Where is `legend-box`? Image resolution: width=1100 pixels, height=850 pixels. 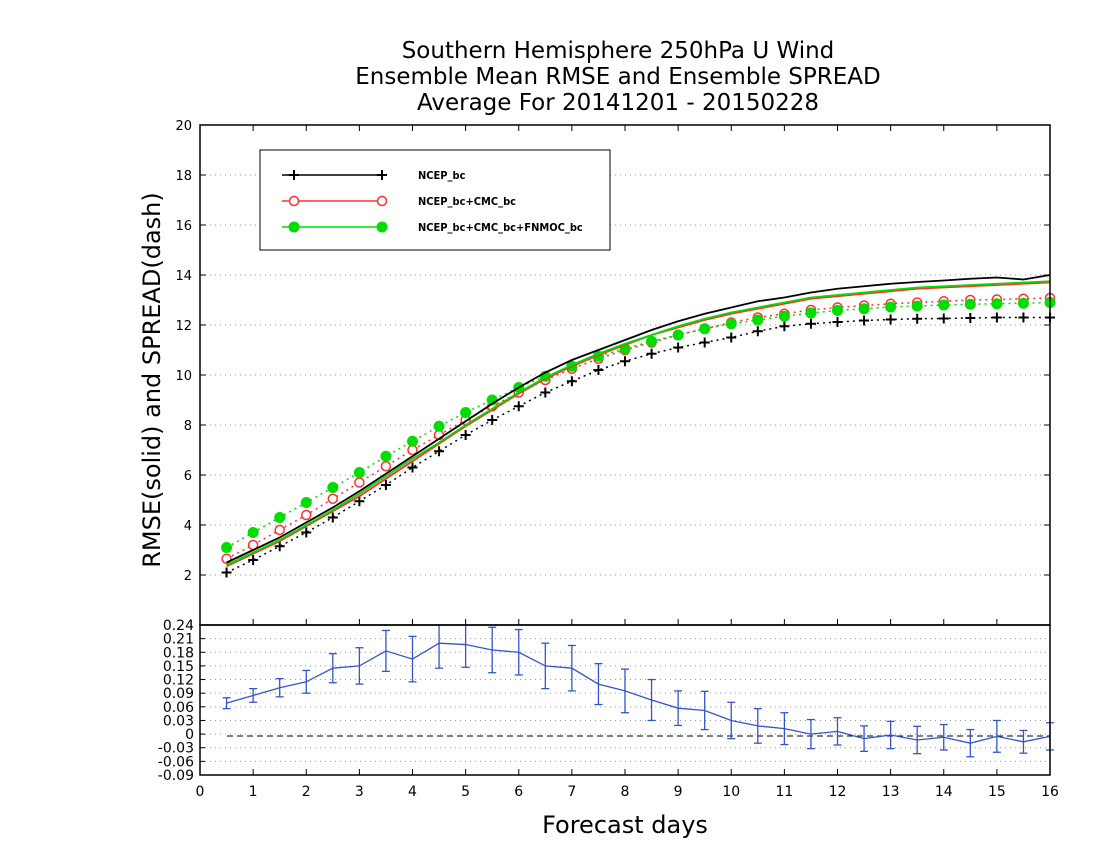
legend-box is located at coordinates (435, 200).